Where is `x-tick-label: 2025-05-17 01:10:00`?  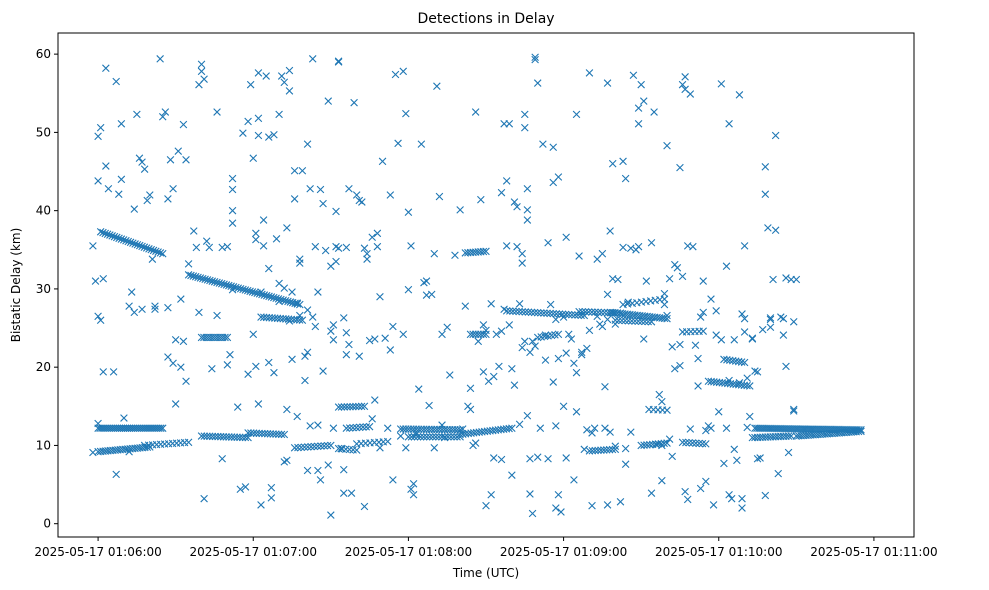 x-tick-label: 2025-05-17 01:10:00 is located at coordinates (718, 552).